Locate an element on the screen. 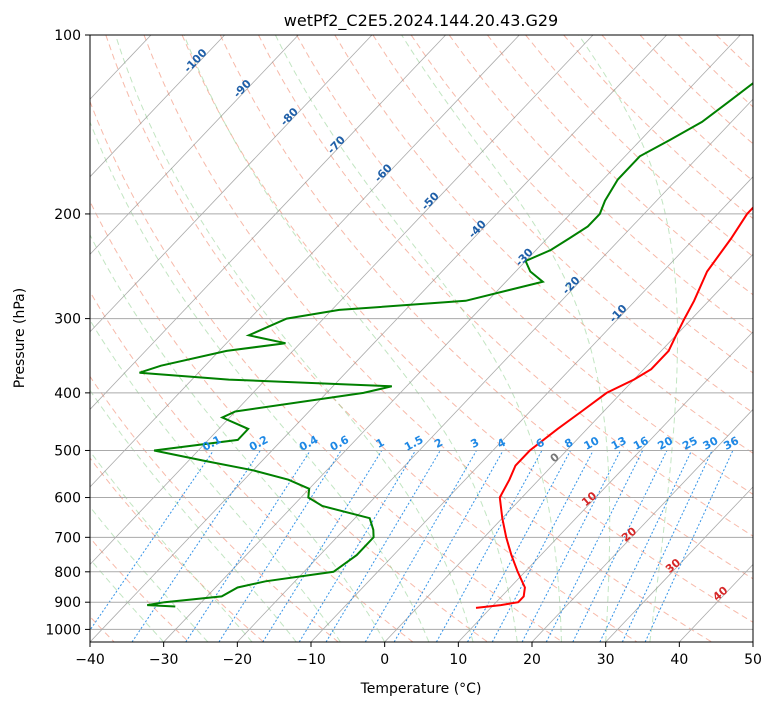  x-tick-label: −20 is located at coordinates (238, 660).